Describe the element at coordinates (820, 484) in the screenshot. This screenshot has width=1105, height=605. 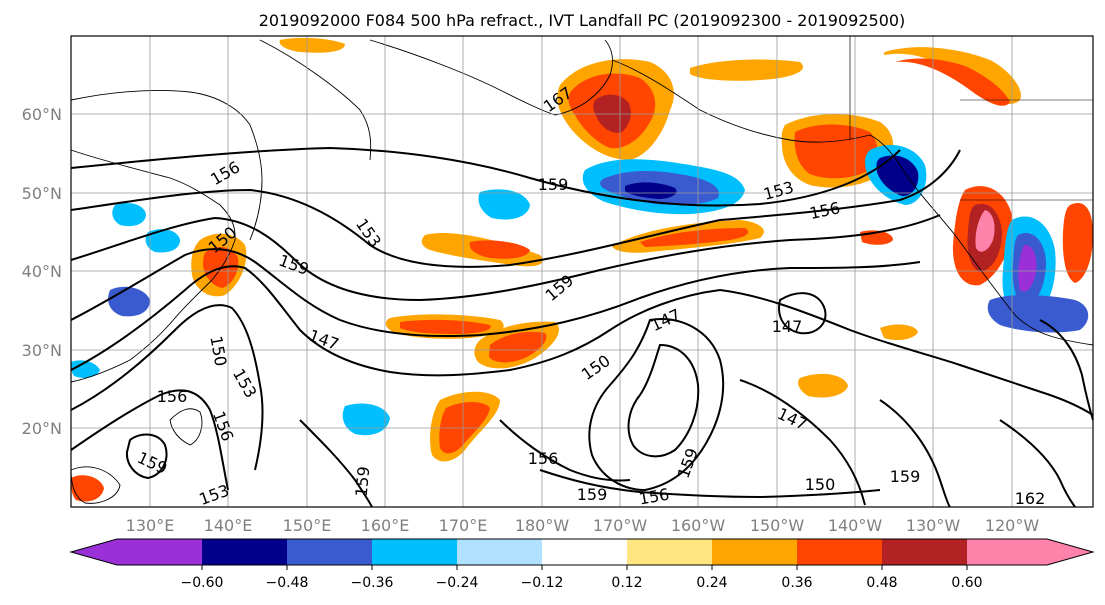
I see `contour-label-24: 150` at that location.